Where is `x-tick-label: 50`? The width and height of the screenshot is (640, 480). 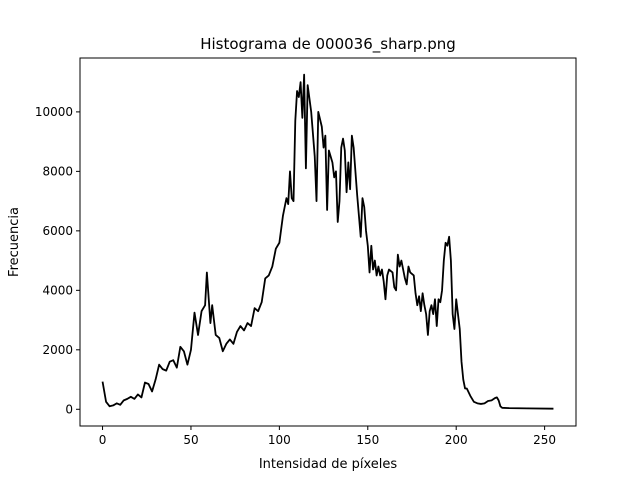 x-tick-label: 50 is located at coordinates (190, 440).